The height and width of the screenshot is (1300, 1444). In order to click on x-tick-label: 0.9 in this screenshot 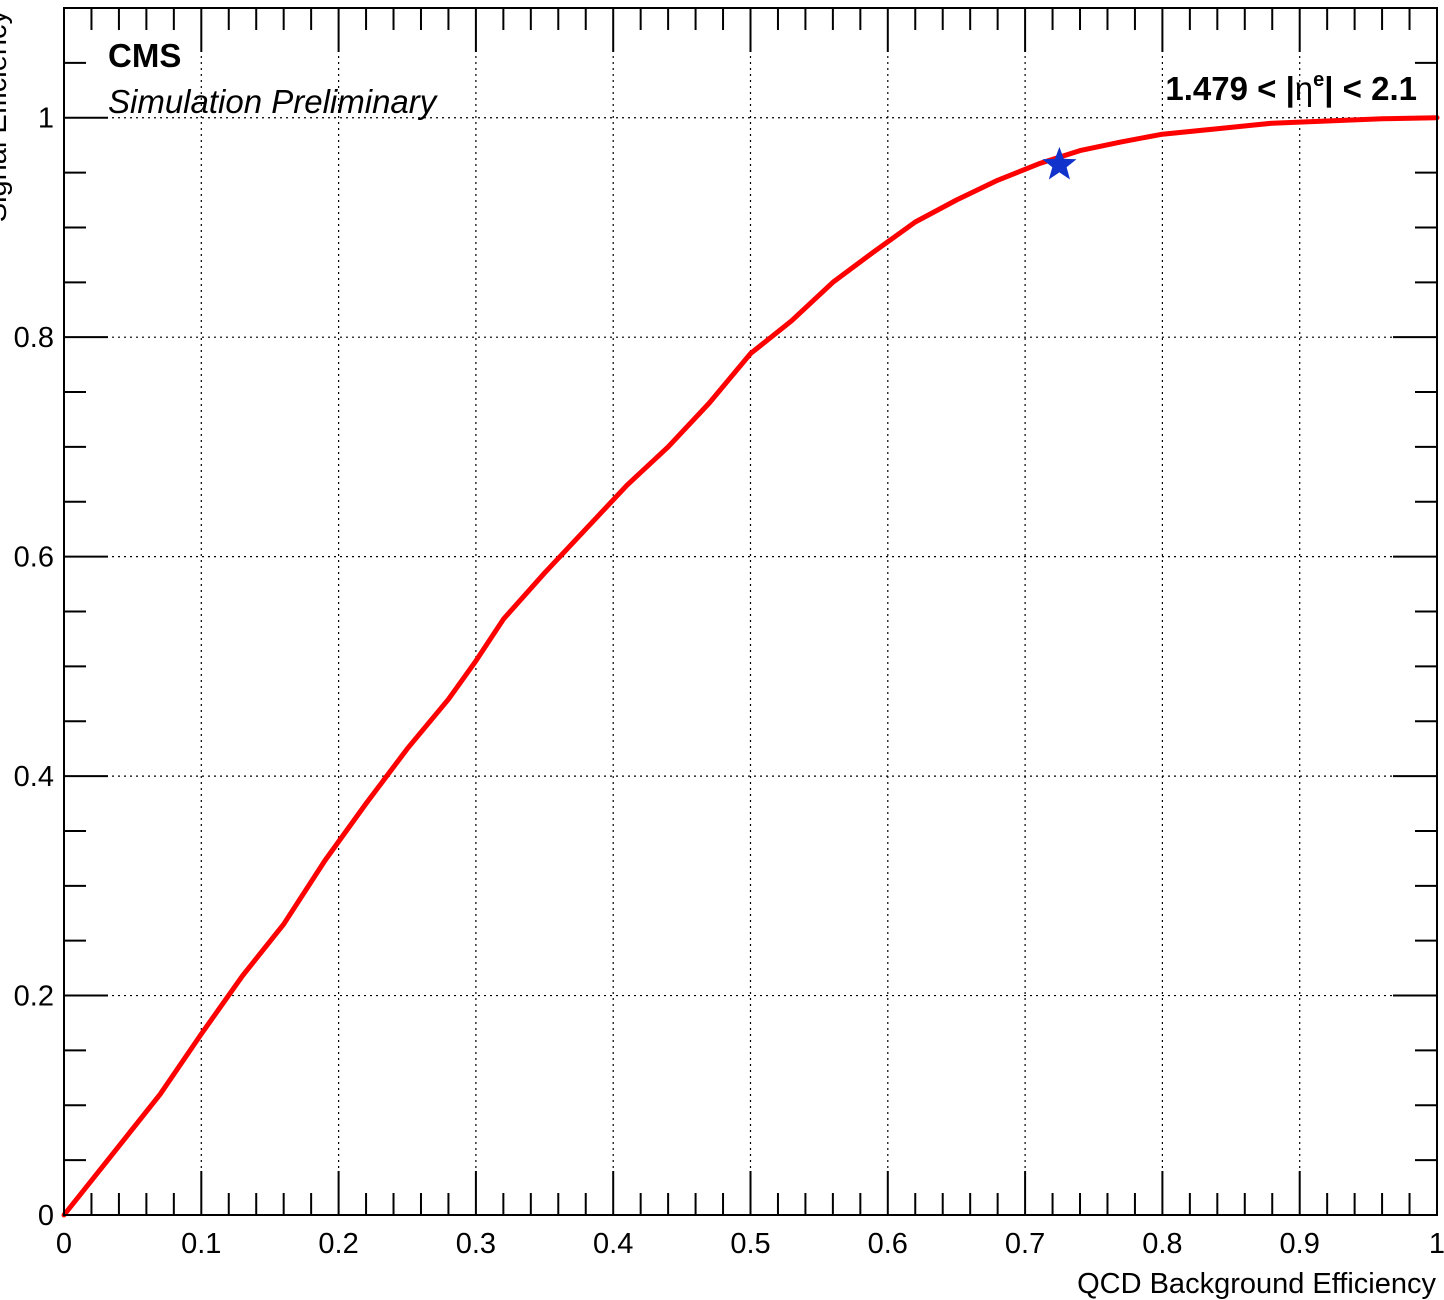, I will do `click(1300, 1244)`.